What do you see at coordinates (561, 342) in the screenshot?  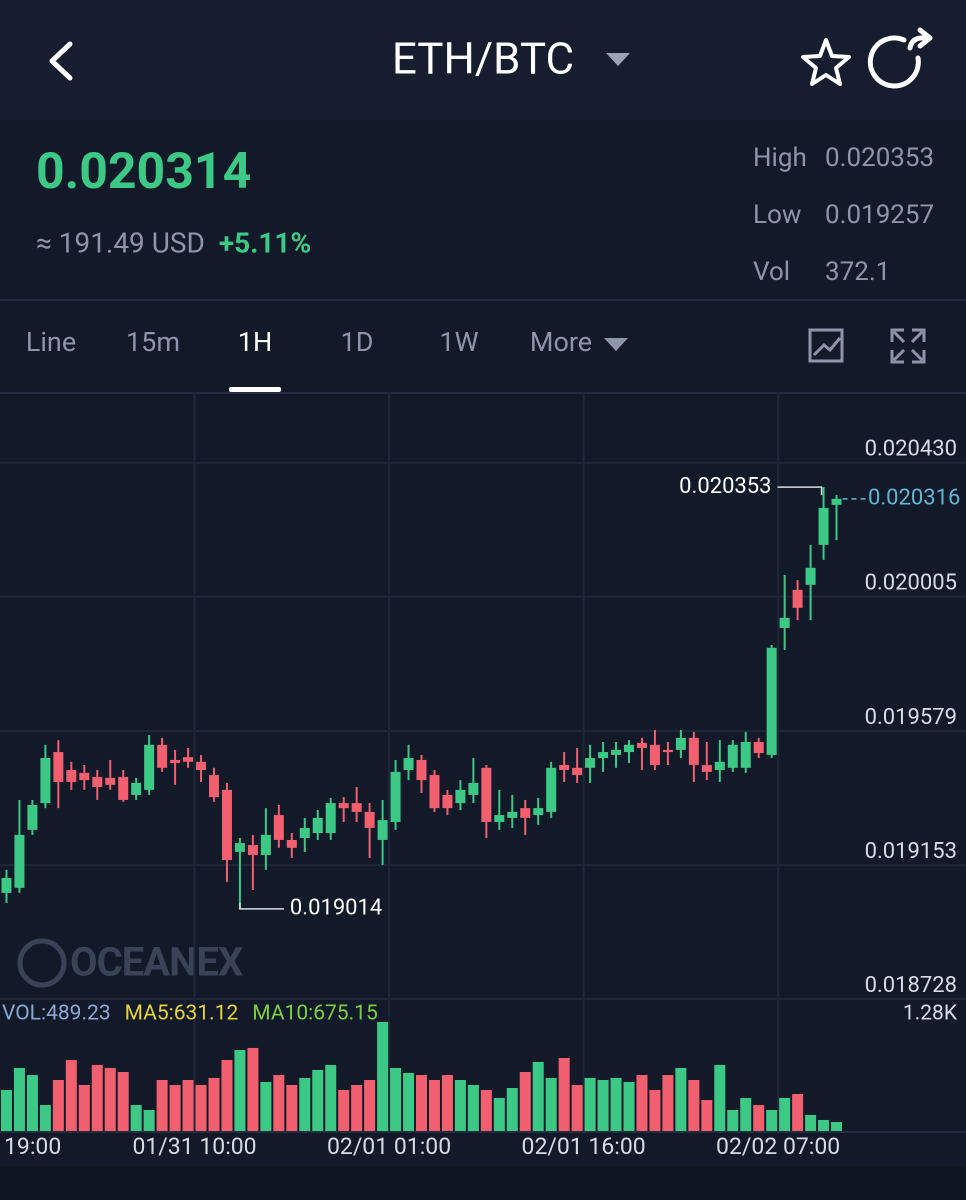 I see `tab: More` at bounding box center [561, 342].